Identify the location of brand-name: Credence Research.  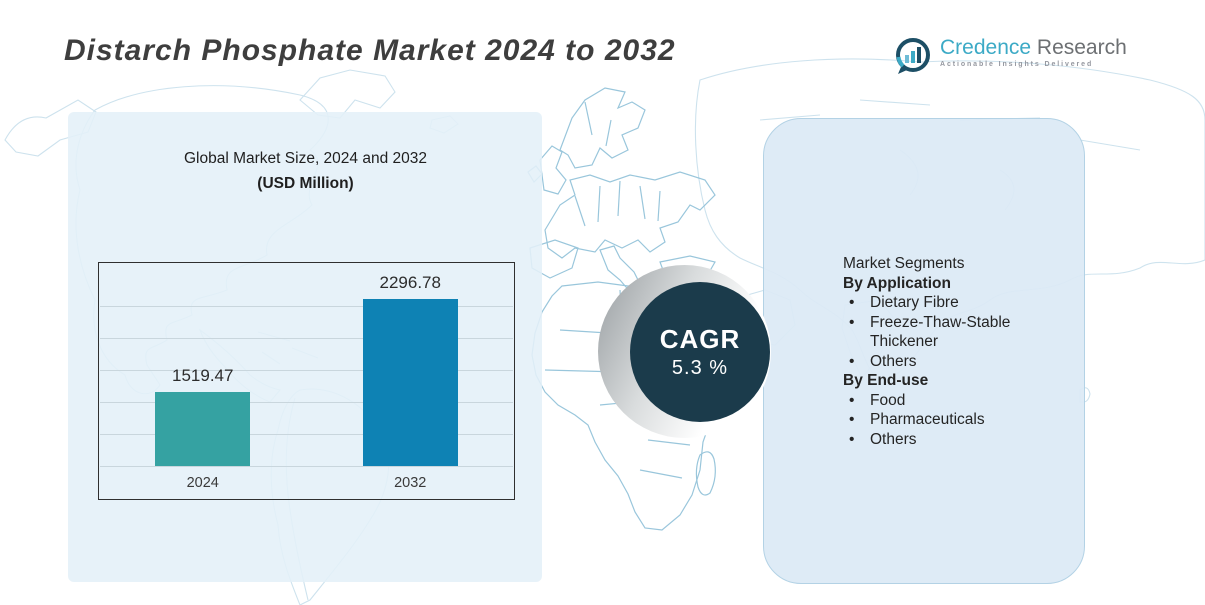
(1033, 47).